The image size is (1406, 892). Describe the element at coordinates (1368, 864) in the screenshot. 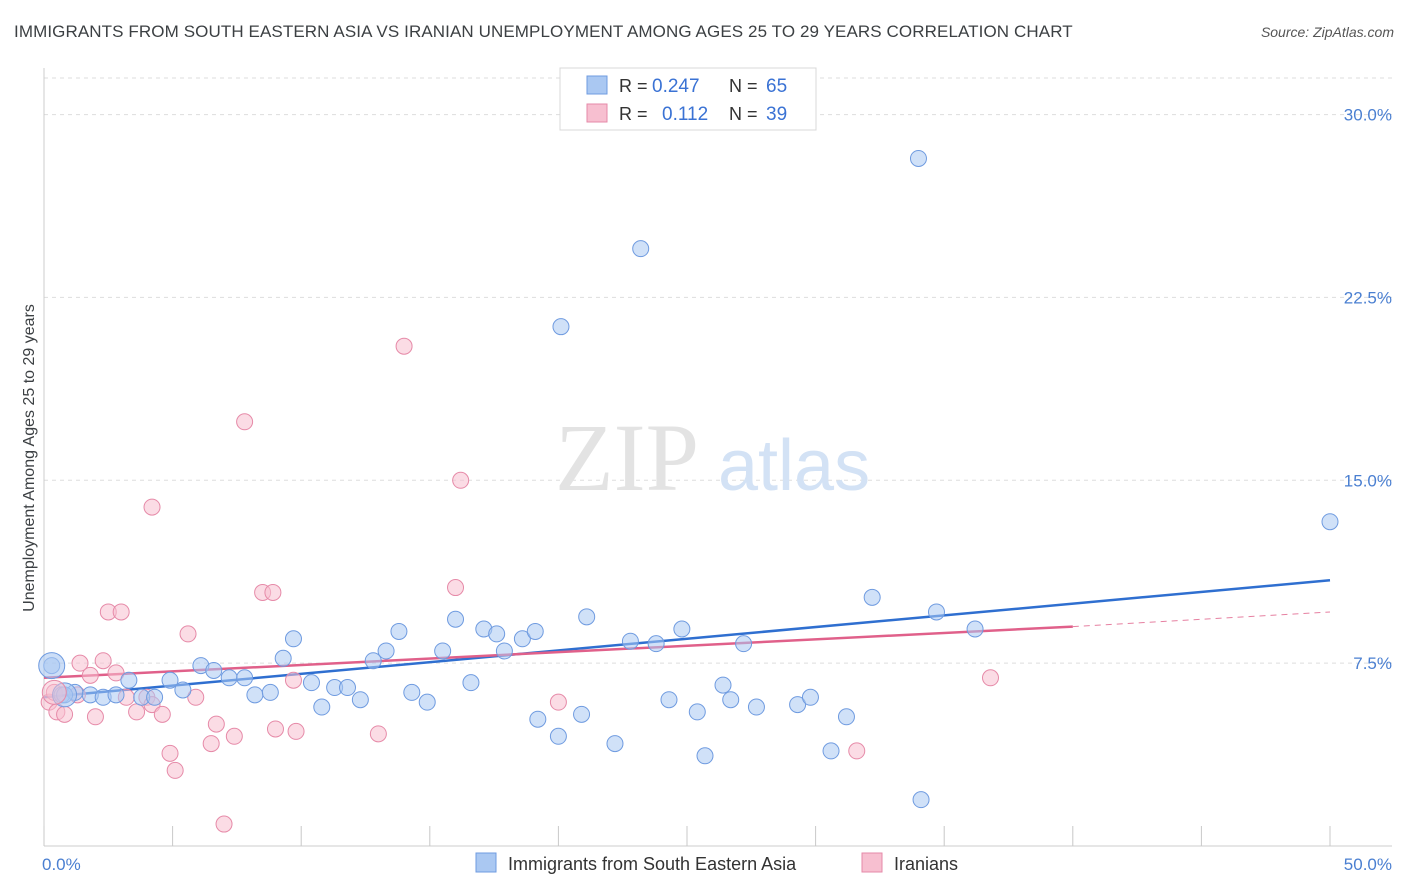

I see `x-tick-label: 50.0%` at that location.